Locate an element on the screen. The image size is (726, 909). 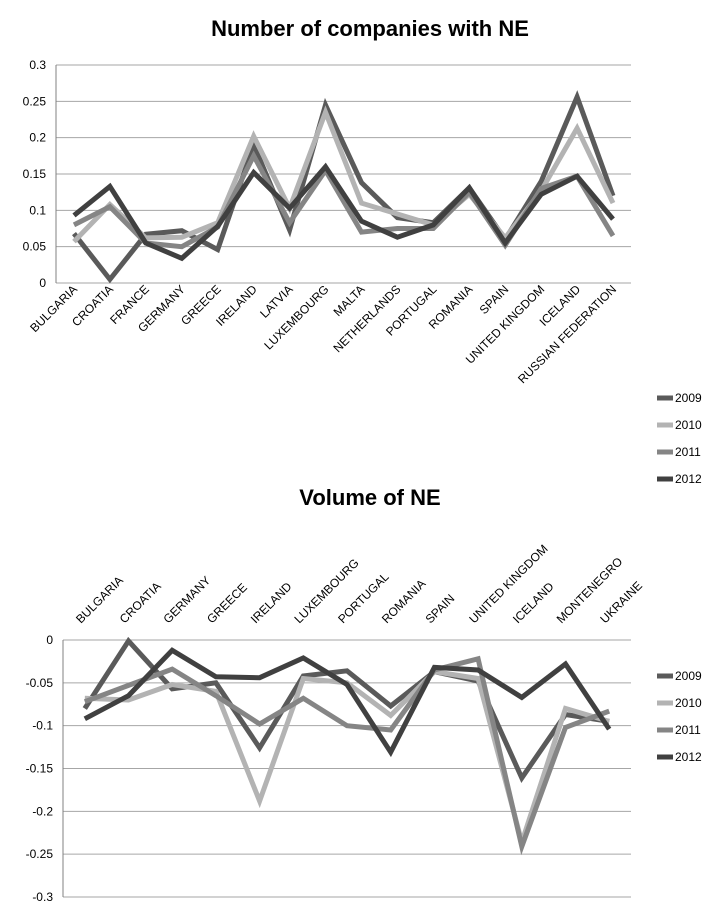
chart-title: Volume of NE is located at coordinates (369, 497).